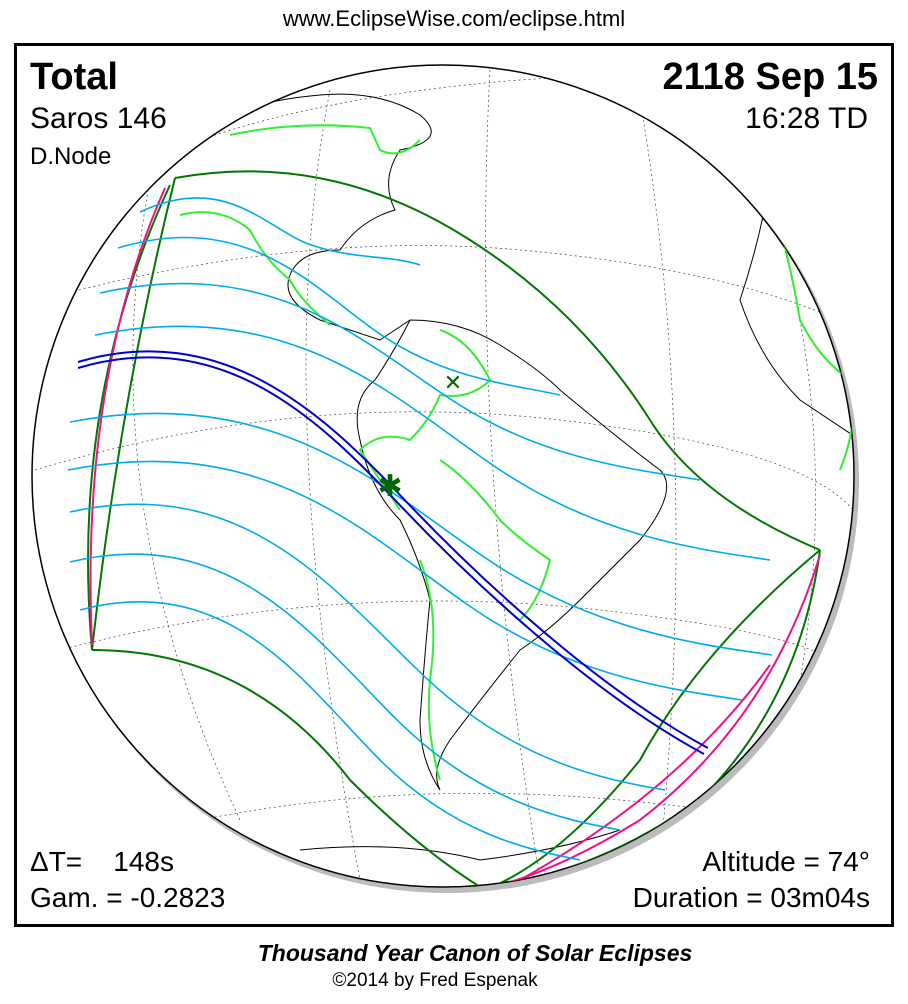 The height and width of the screenshot is (1004, 908). Describe the element at coordinates (475, 953) in the screenshot. I see `footer-title: Thousand Year Canon of Solar Eclipses` at that location.